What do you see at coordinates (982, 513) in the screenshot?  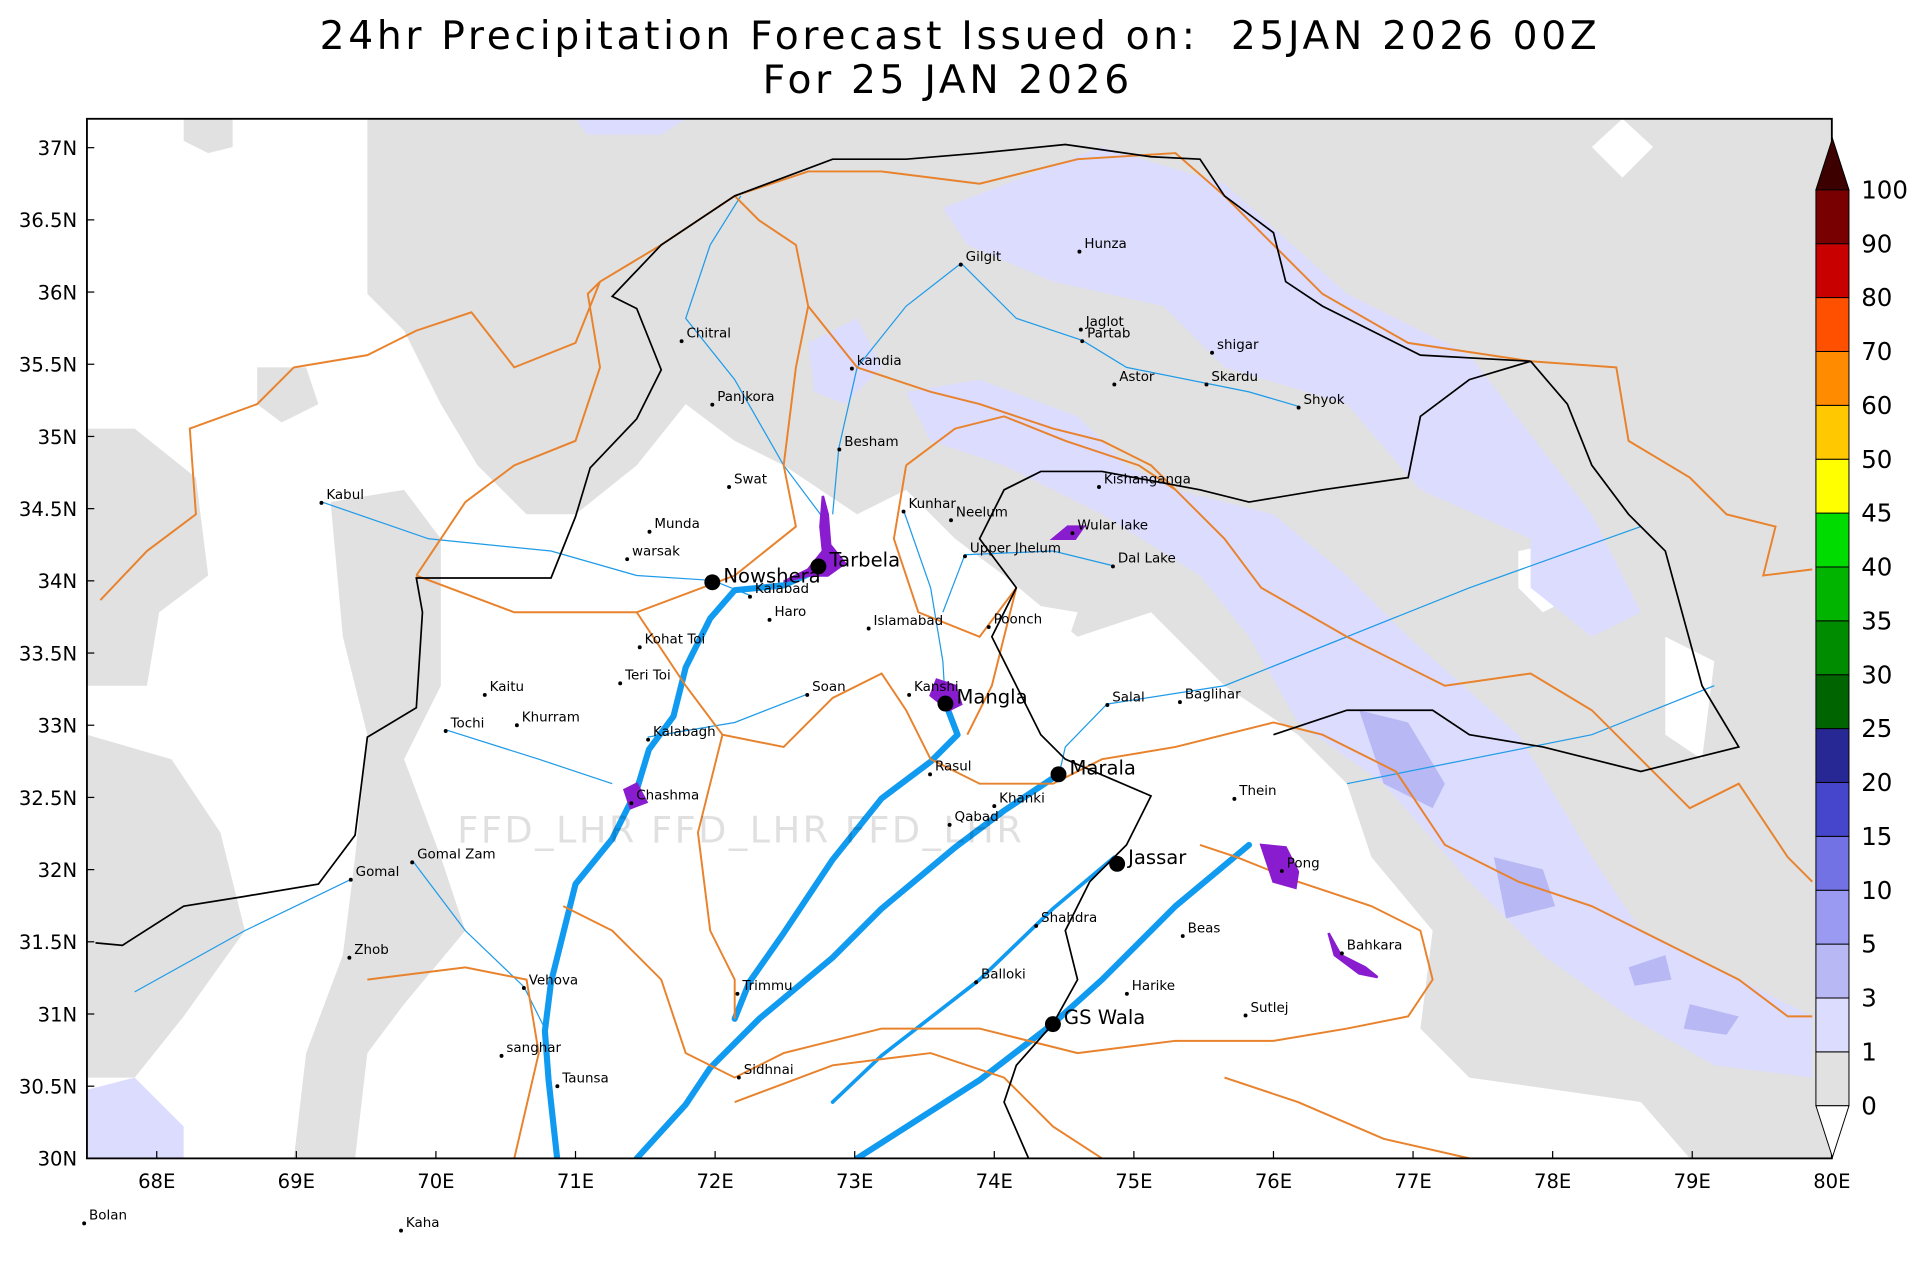 I see `place-label: Neelum` at bounding box center [982, 513].